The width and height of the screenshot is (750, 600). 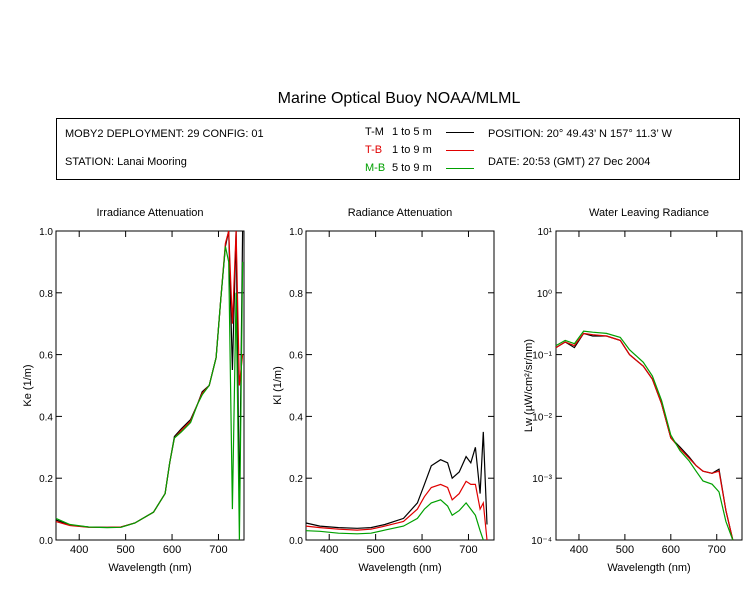 I want to click on legend-line-mb, so click(x=460, y=168).